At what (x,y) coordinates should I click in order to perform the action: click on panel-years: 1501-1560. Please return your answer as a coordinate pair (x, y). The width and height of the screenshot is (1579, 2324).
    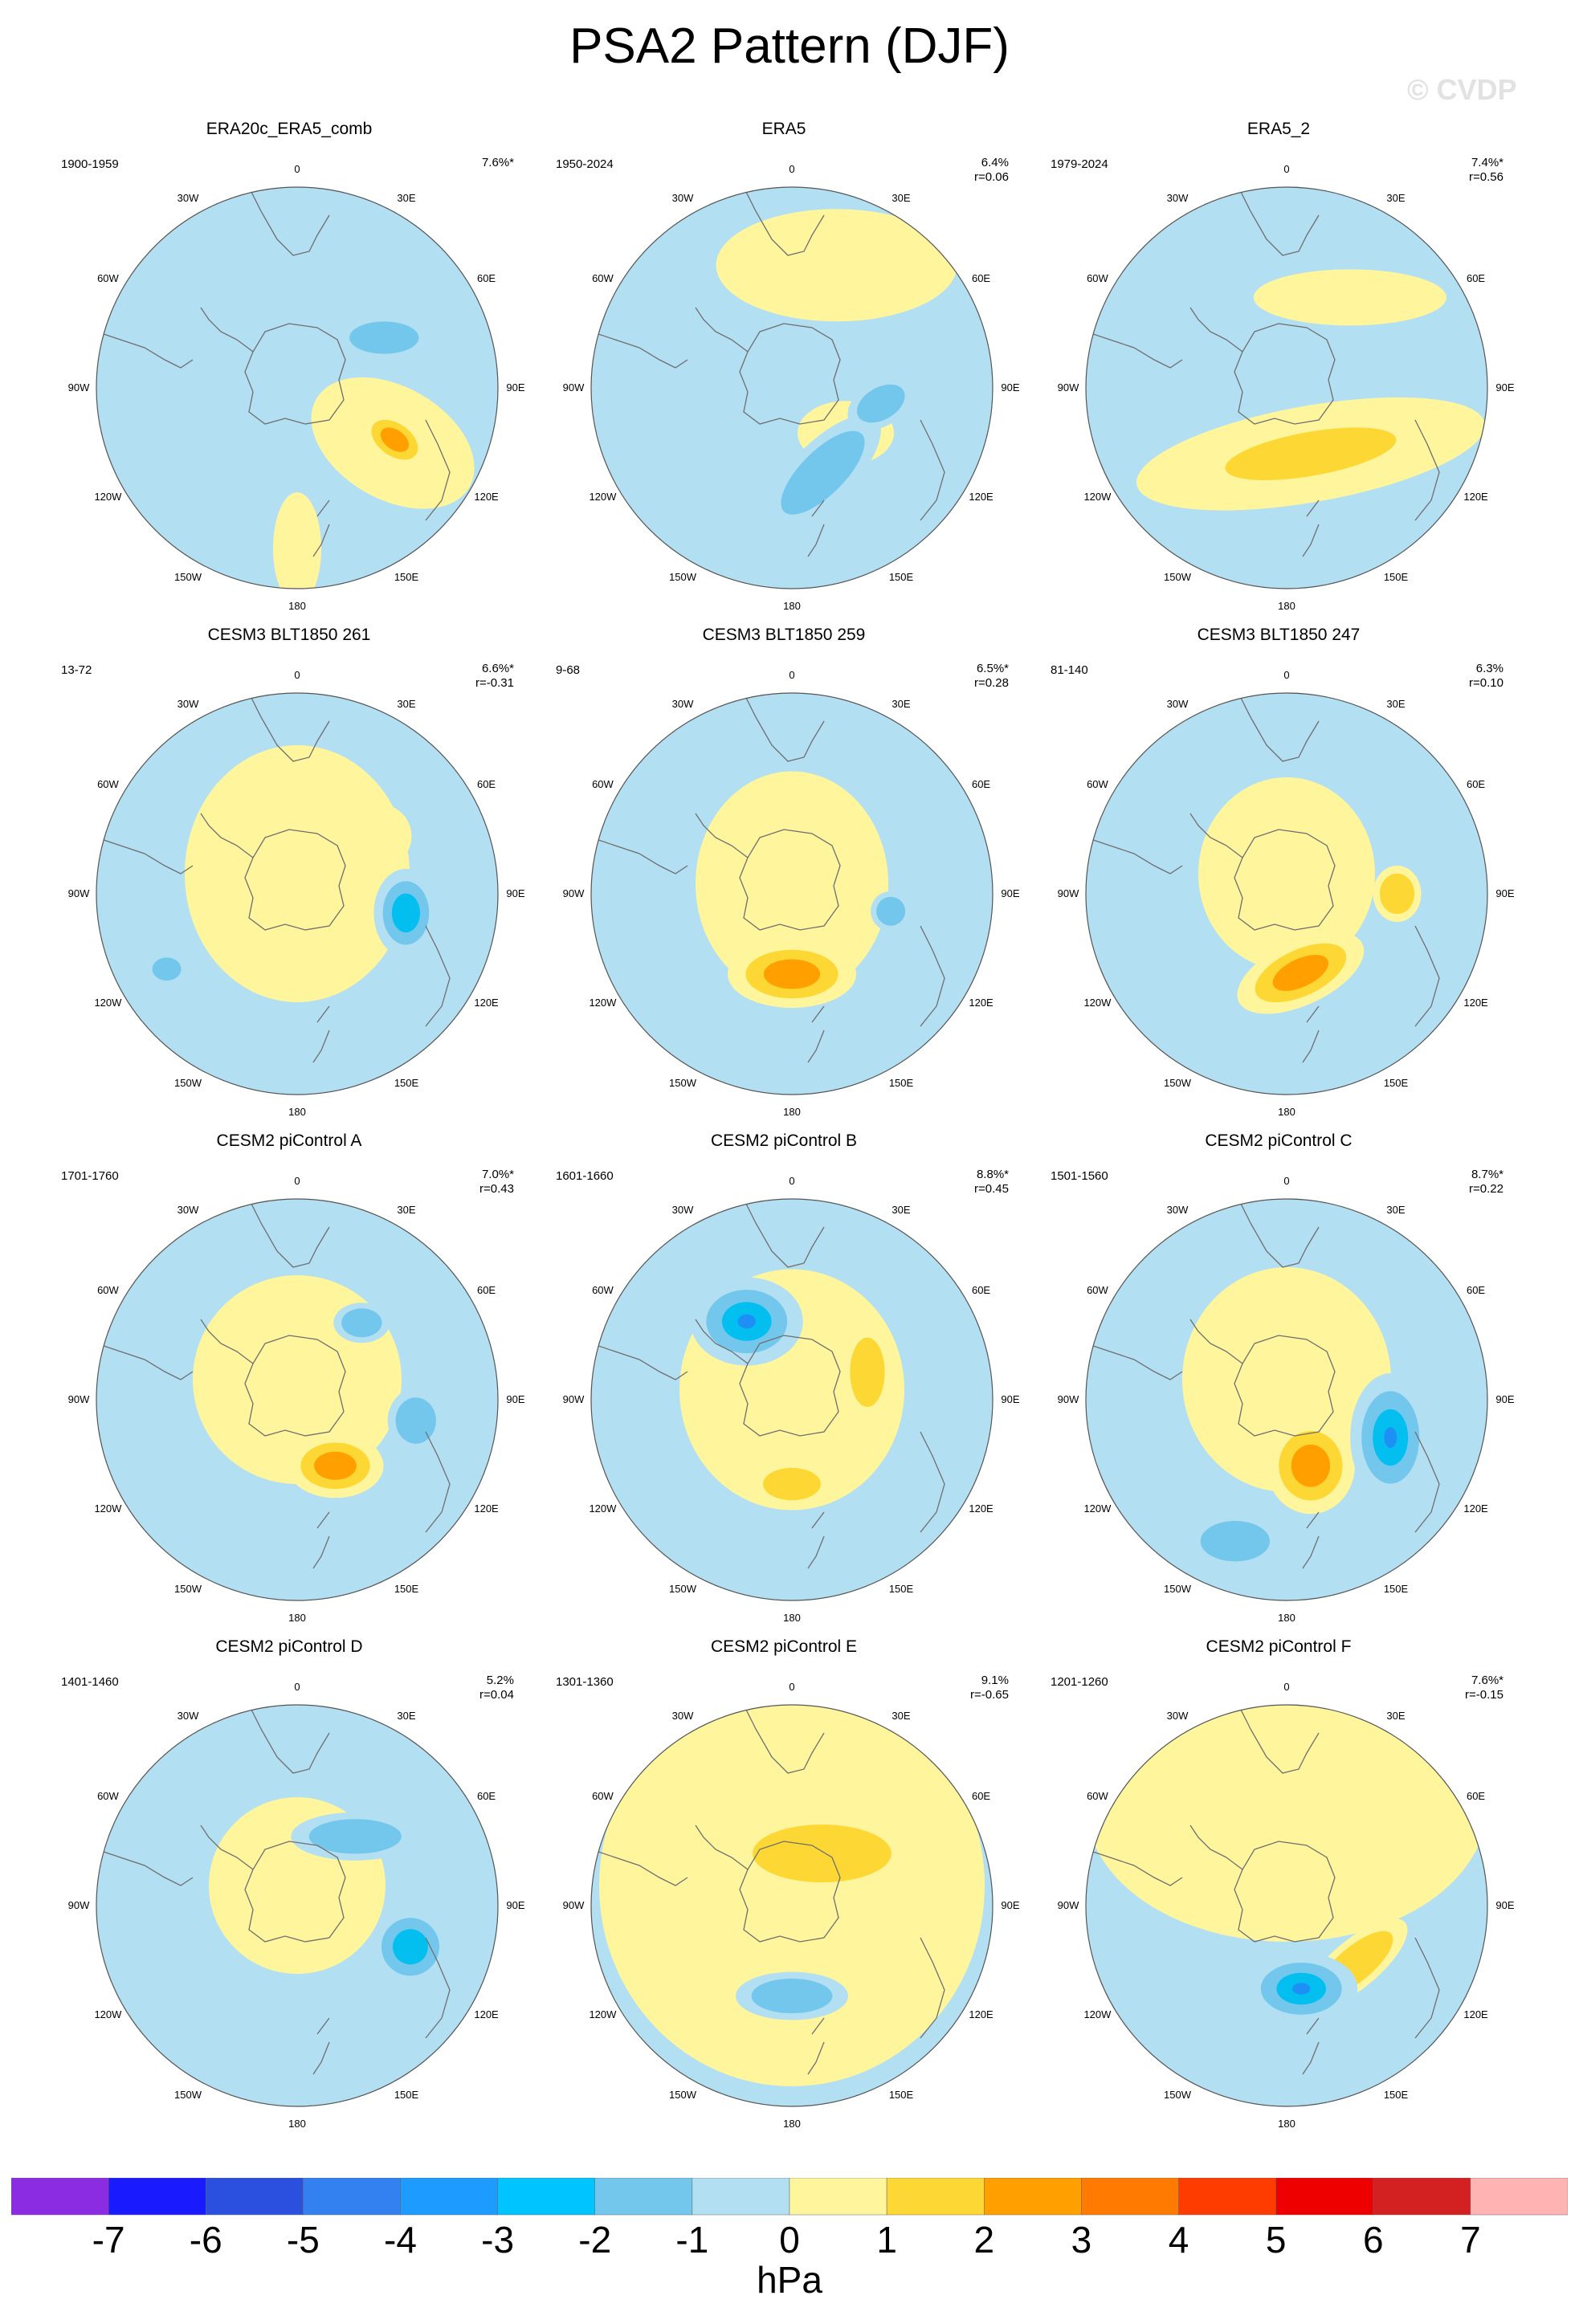
    Looking at the image, I should click on (1079, 1176).